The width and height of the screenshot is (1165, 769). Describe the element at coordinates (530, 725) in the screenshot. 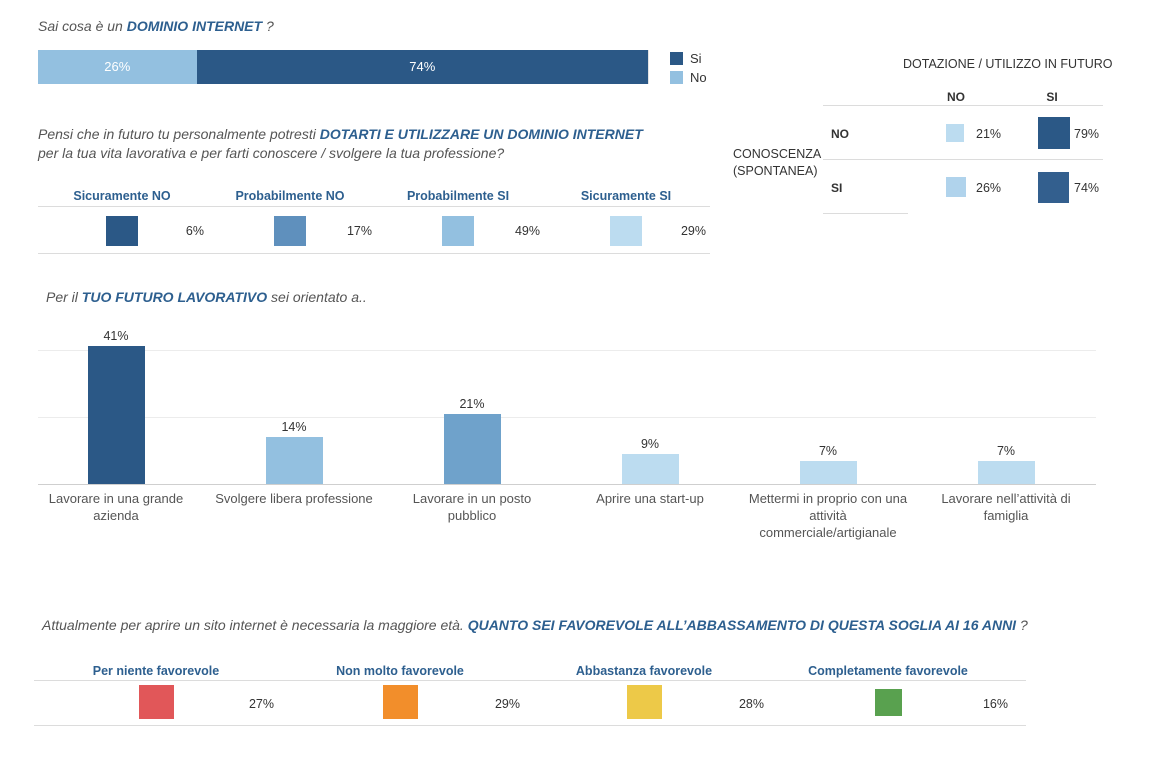

I see `q4-divider-bottom` at that location.